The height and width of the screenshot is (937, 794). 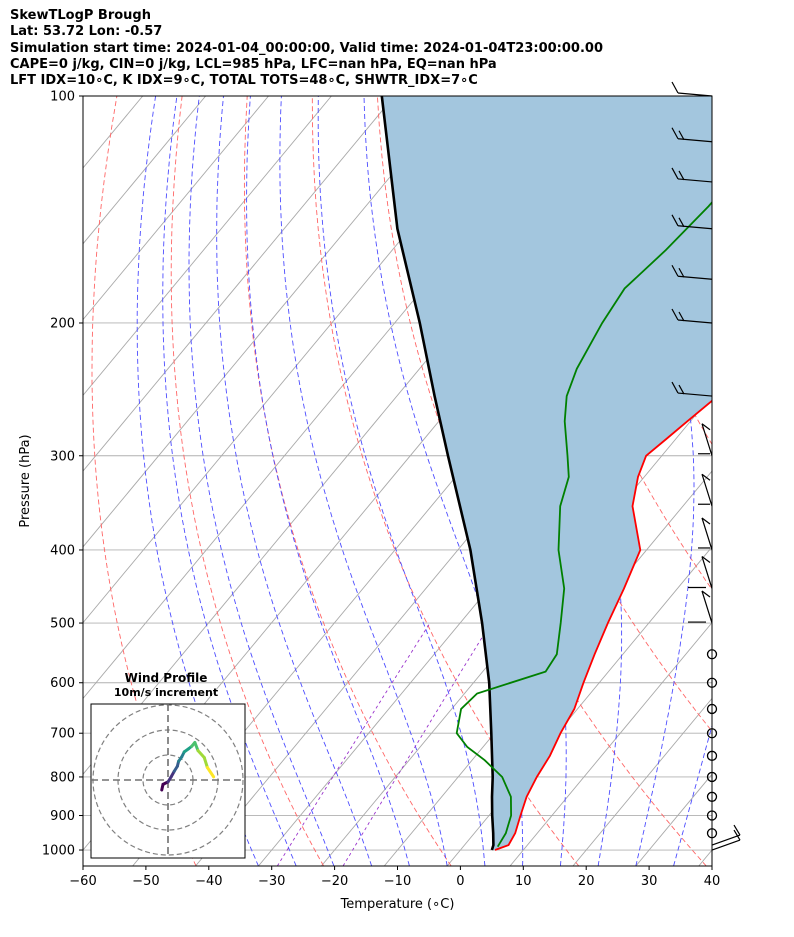 I want to click on x-axis-label: Temperature (∘C), so click(x=397, y=904).